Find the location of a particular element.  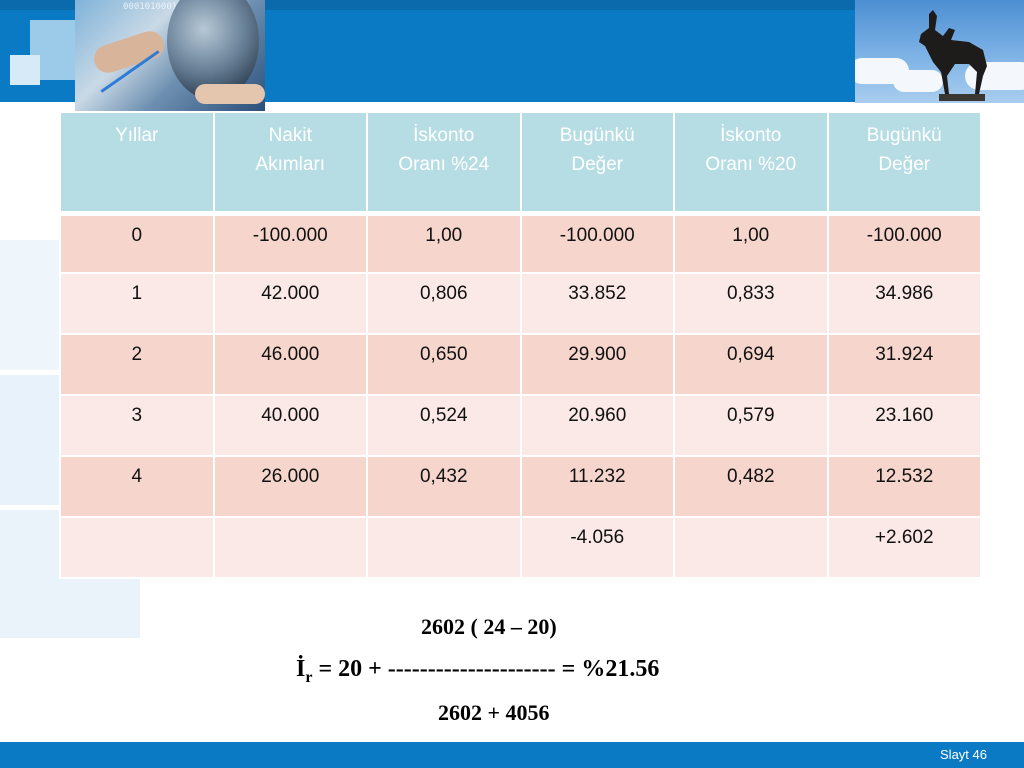

table-cell: 0 is located at coordinates (137, 242).